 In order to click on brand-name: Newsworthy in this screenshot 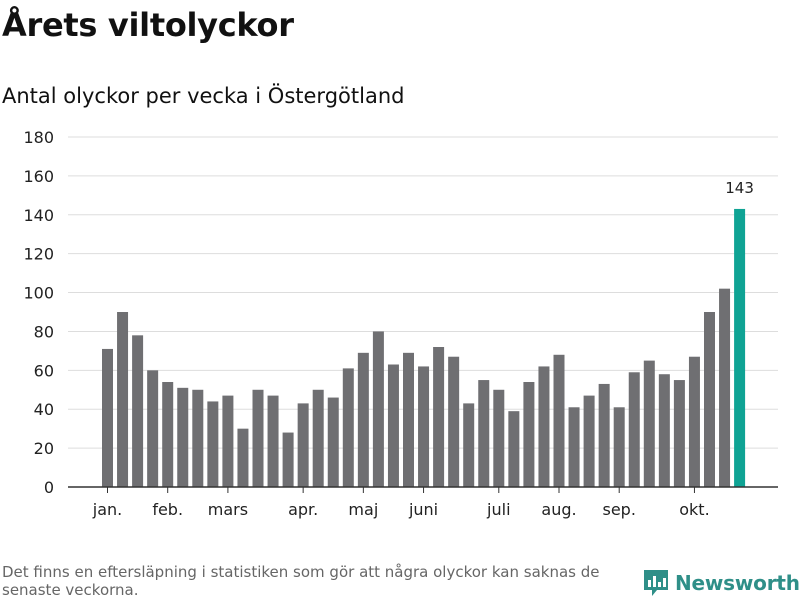, I will do `click(737, 583)`.